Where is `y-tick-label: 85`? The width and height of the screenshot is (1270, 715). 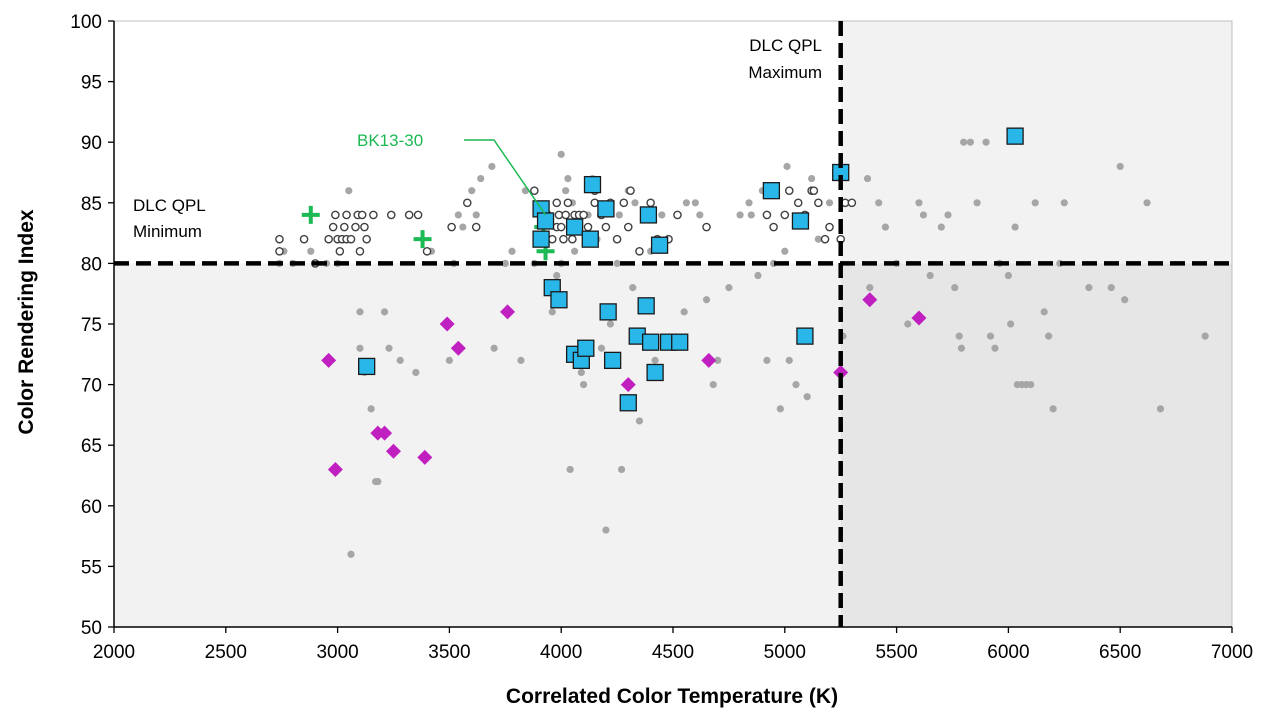 y-tick-label: 85 is located at coordinates (91, 204).